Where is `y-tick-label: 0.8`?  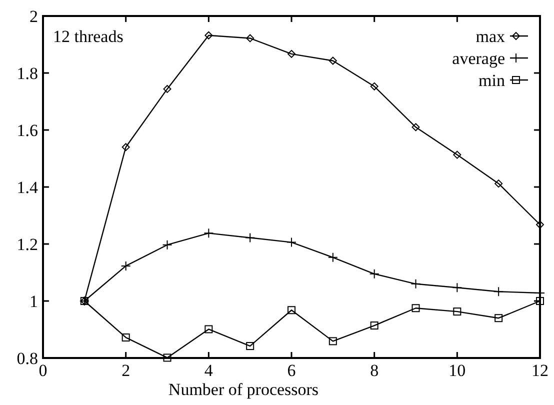
y-tick-label: 0.8 is located at coordinates (27, 358).